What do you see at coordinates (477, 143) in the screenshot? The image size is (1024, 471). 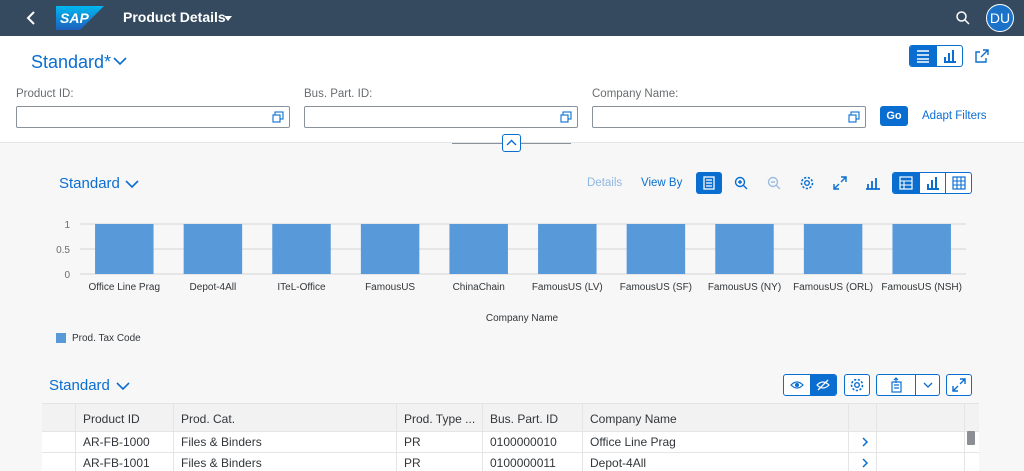 I see `collapse-divider` at bounding box center [477, 143].